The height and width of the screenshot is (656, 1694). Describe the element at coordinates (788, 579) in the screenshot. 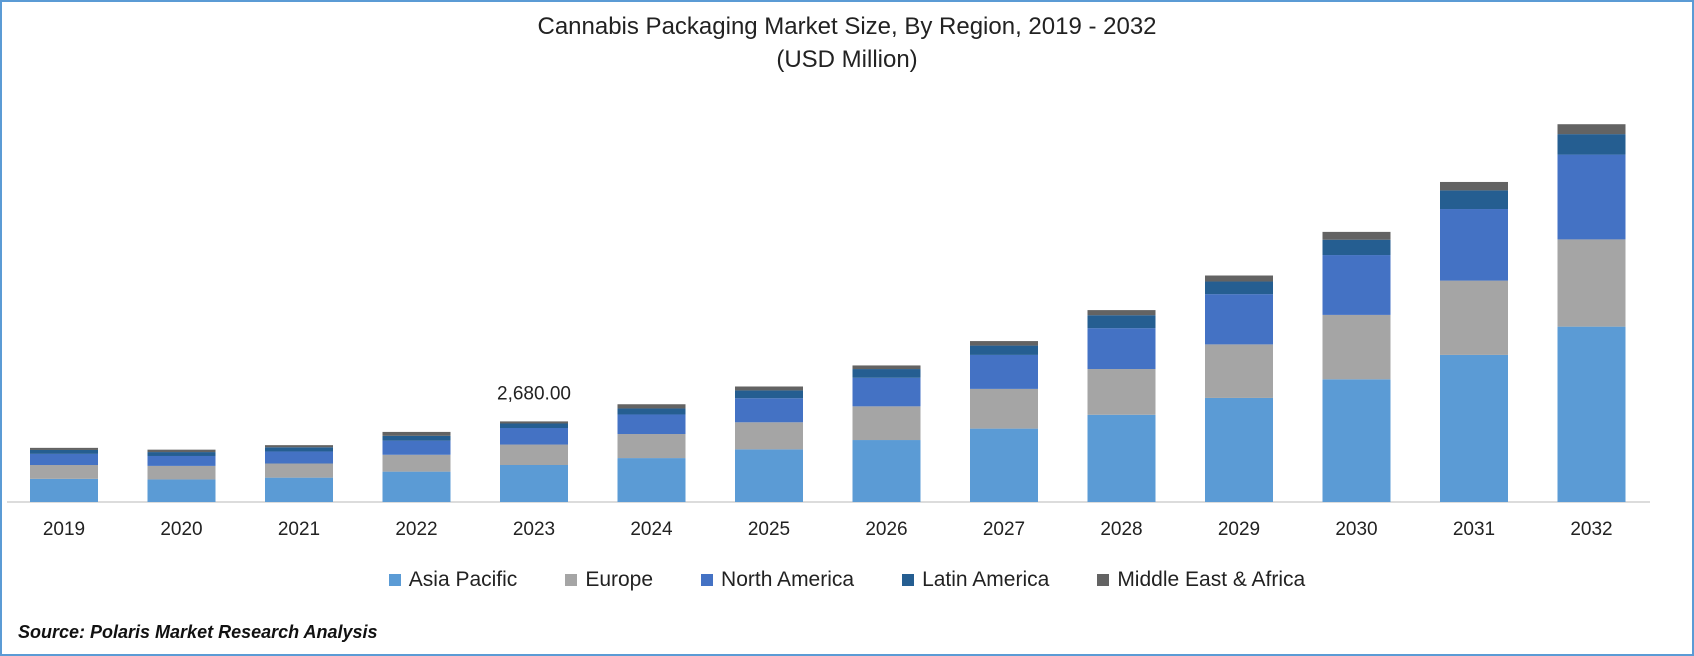

I see `legend-label: North America` at that location.